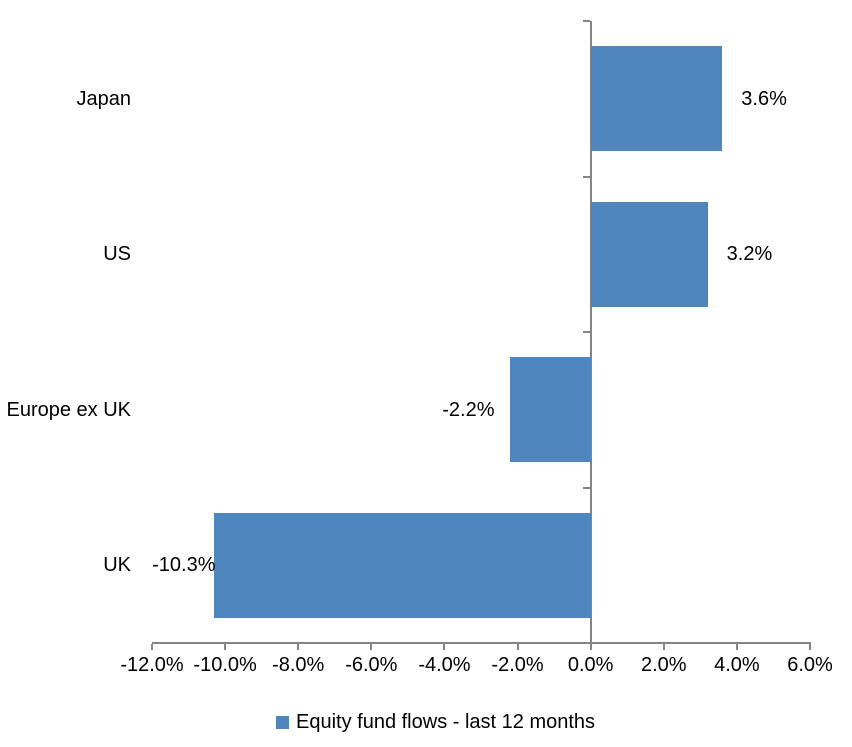 The width and height of the screenshot is (852, 747). Describe the element at coordinates (68, 409) in the screenshot. I see `category-label: Europe ex UK` at that location.